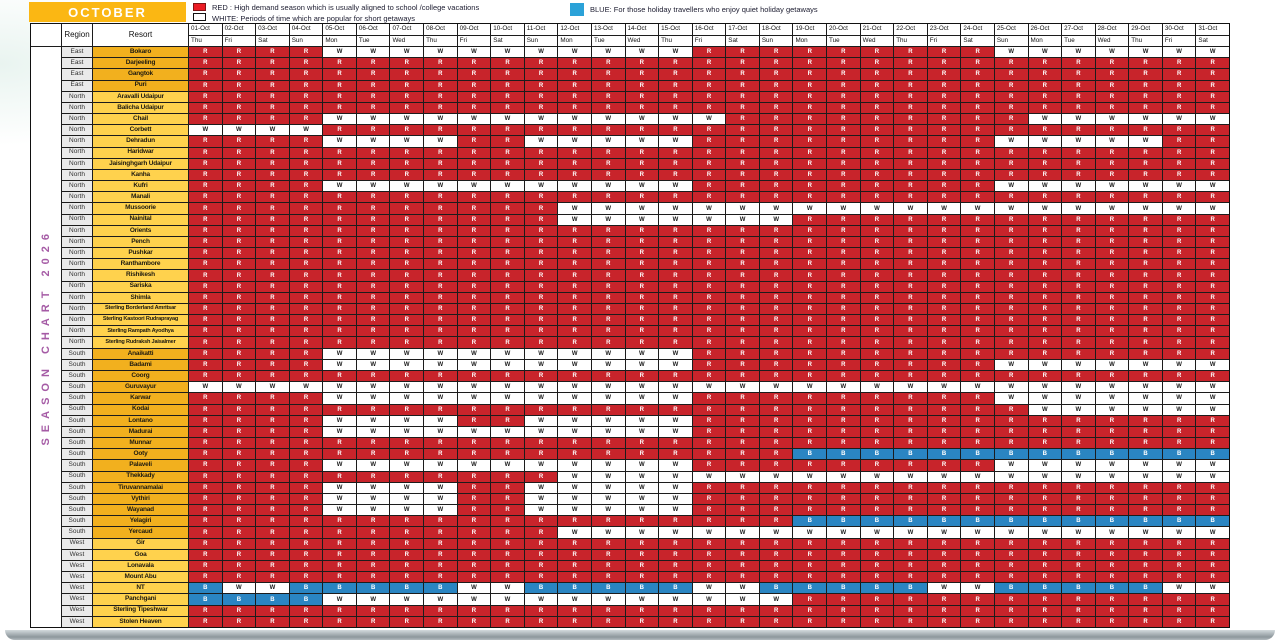  Describe the element at coordinates (474, 29) in the screenshot. I see `date-header: 09-Oct` at that location.